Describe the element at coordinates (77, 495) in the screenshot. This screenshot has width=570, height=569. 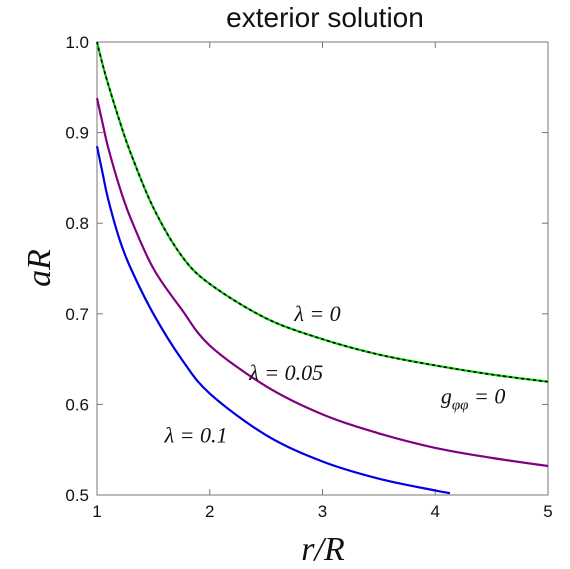
I see `y-tick-label: 0.5` at that location.